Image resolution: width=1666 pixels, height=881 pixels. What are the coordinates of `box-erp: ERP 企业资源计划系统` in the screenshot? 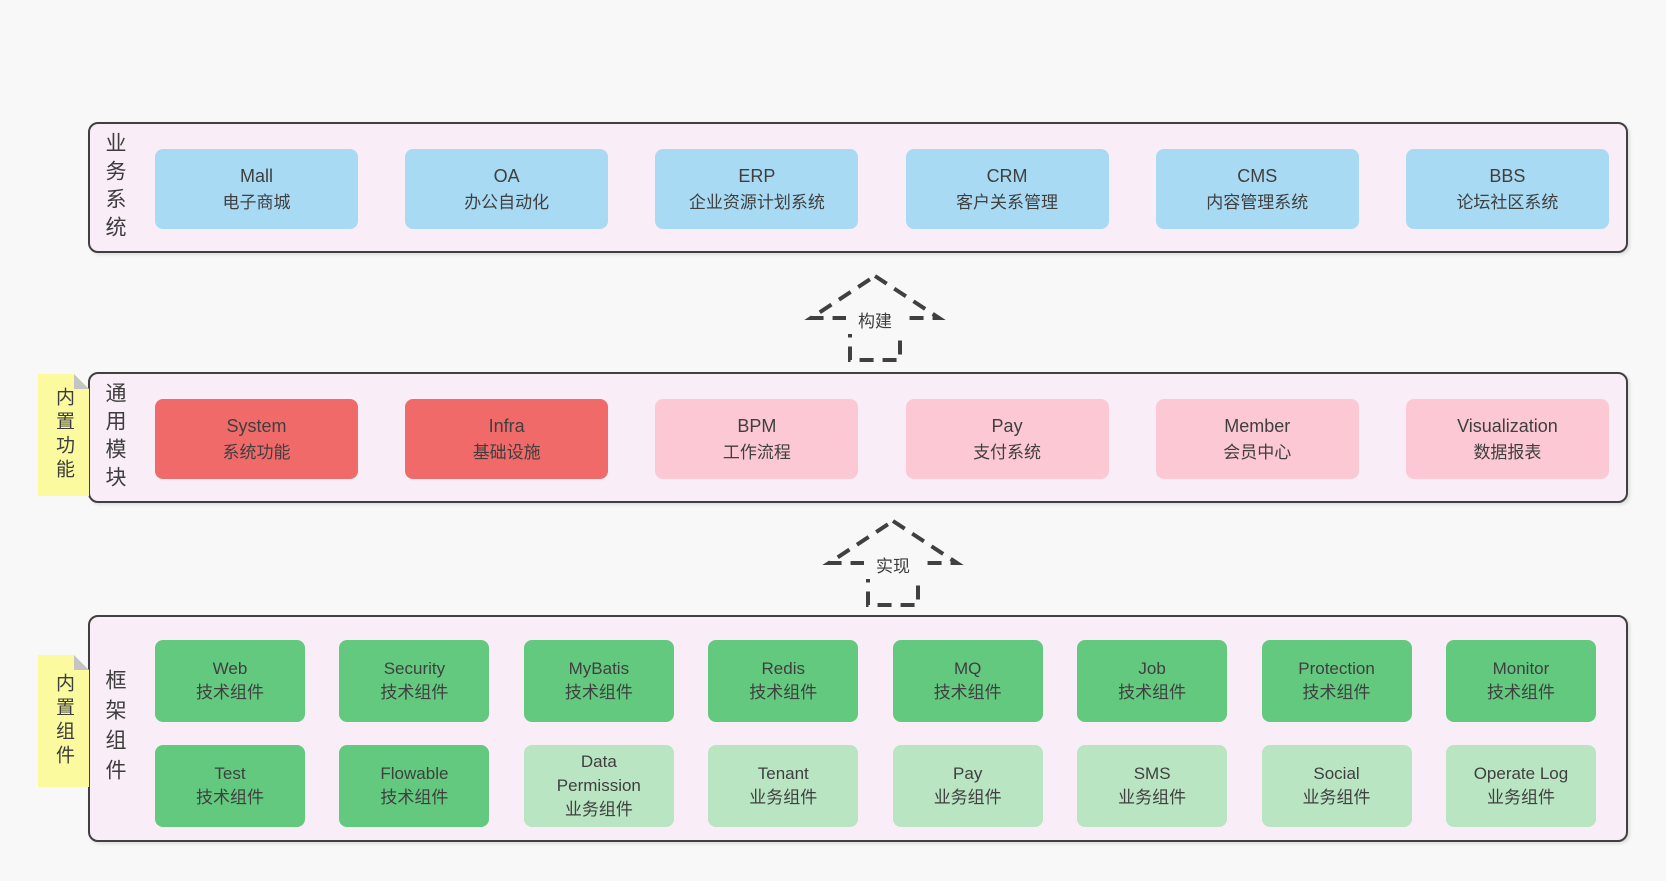 It's located at (757, 189).